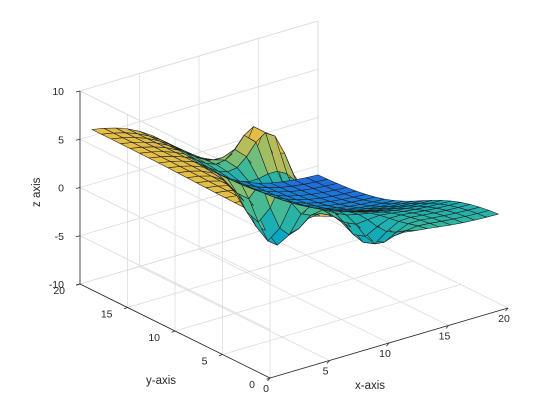  I want to click on top-back-edge, so click(199, 56).